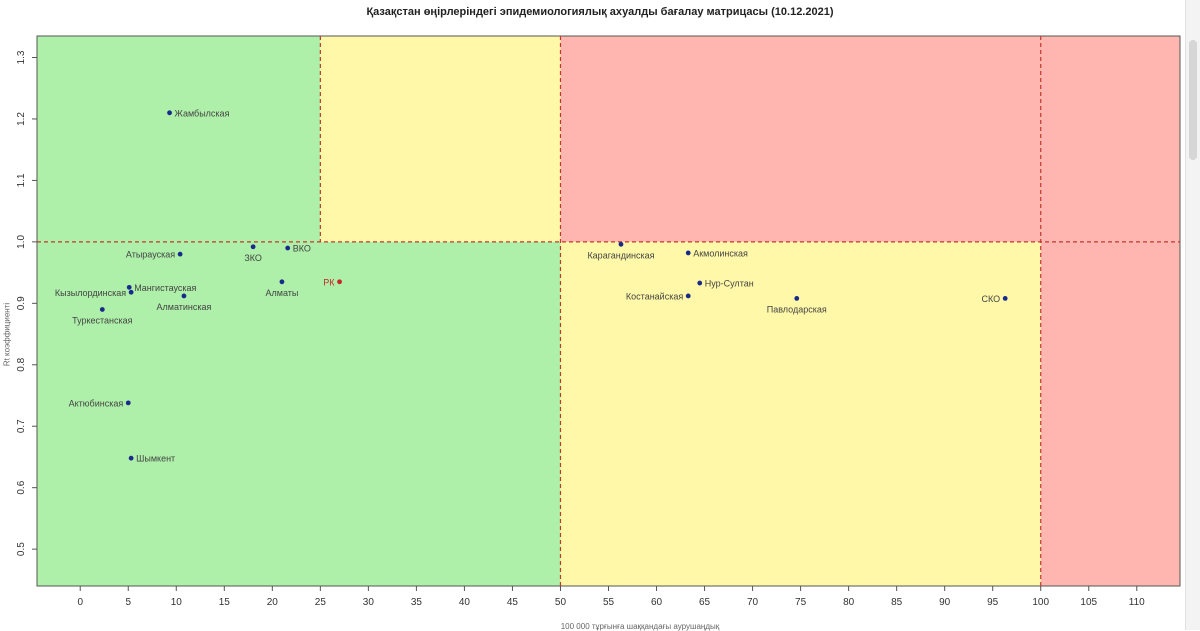 Image resolution: width=1200 pixels, height=631 pixels. I want to click on data-label: Алматинская, so click(184, 307).